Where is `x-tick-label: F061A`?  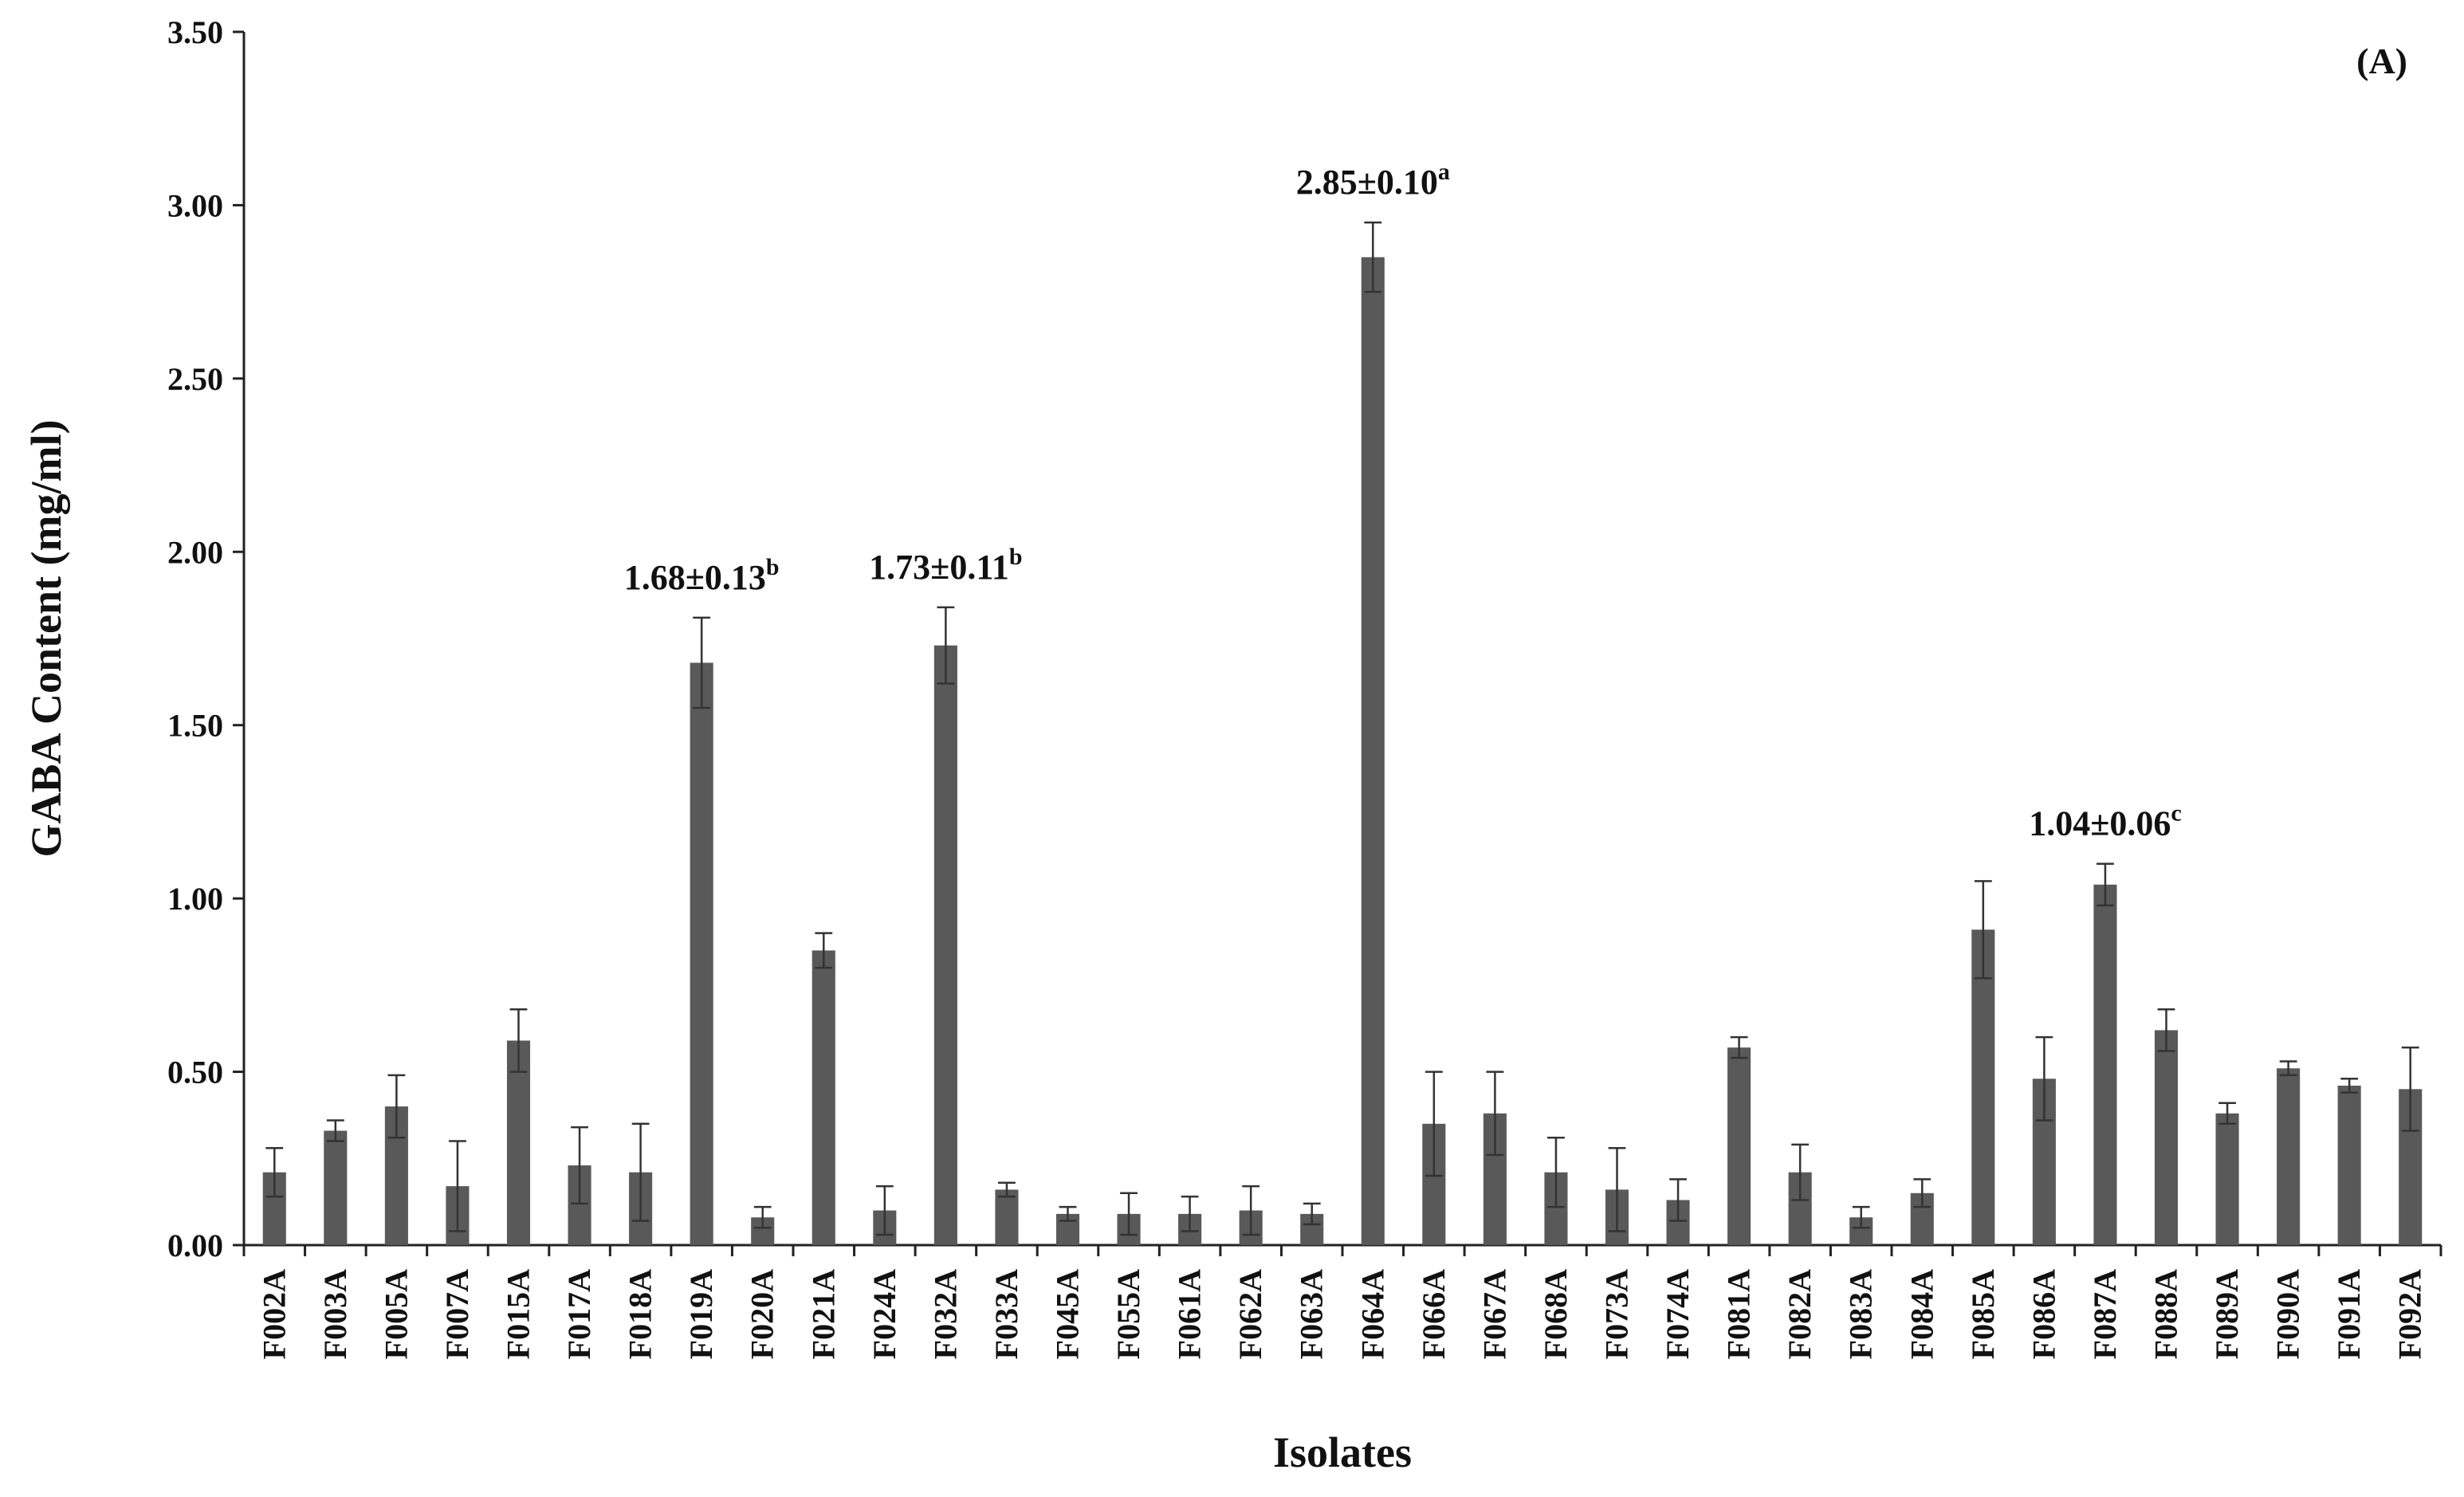
x-tick-label: F061A is located at coordinates (1190, 1314).